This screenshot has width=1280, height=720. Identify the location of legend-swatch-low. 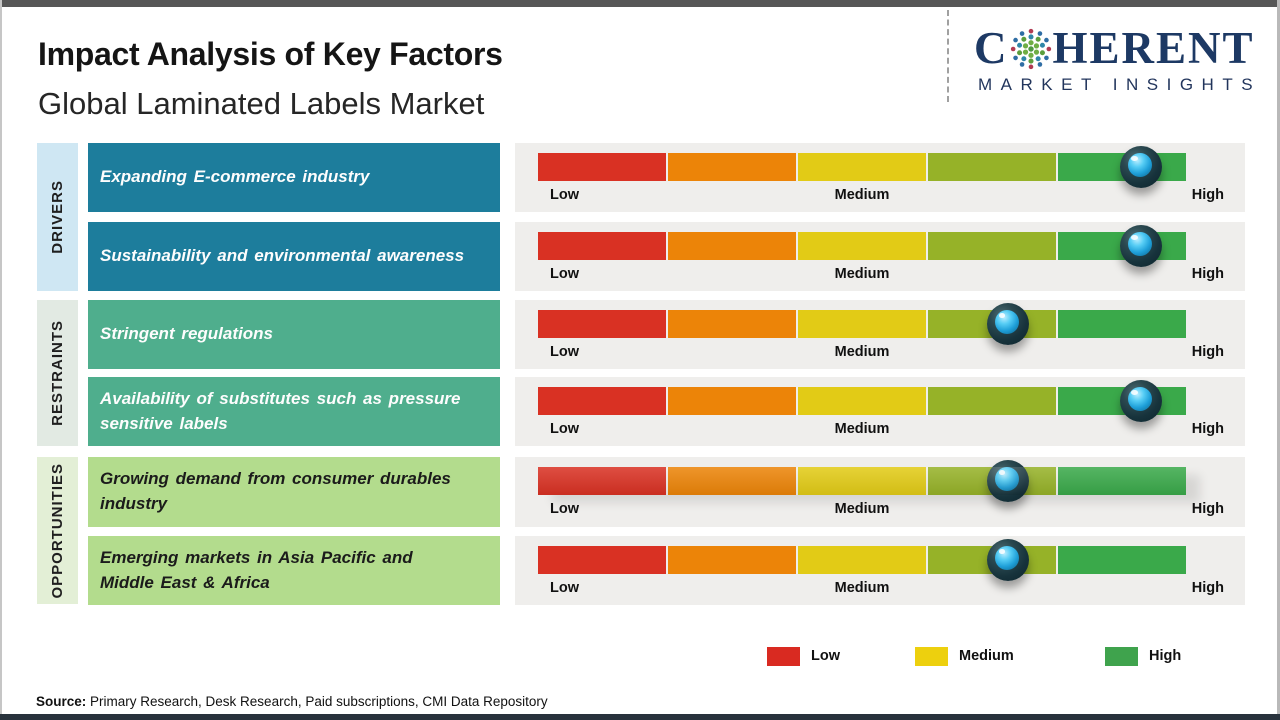
(783, 656).